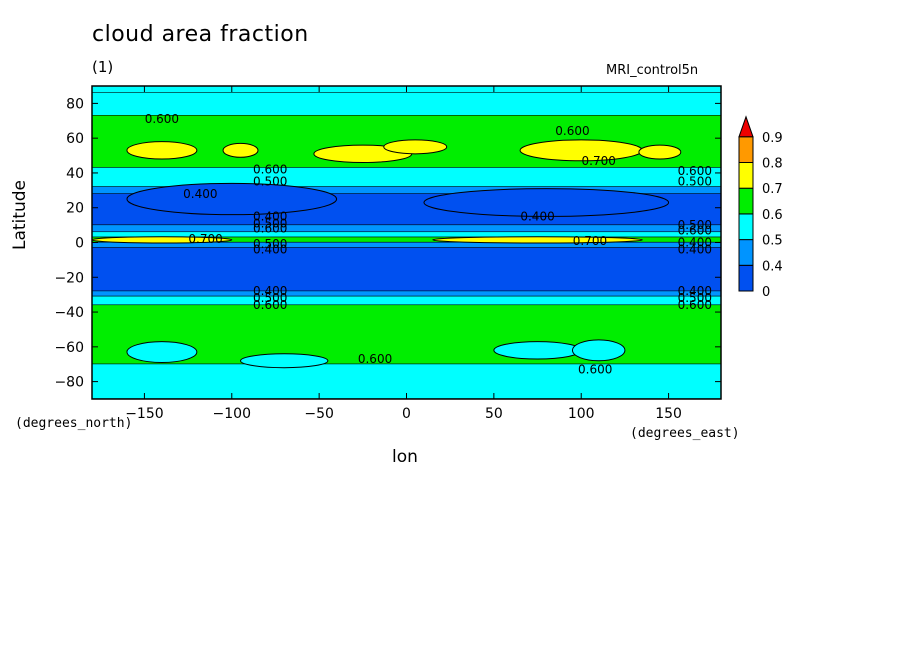 The height and width of the screenshot is (654, 904). Describe the element at coordinates (494, 414) in the screenshot. I see `x-tick-label: 50` at that location.